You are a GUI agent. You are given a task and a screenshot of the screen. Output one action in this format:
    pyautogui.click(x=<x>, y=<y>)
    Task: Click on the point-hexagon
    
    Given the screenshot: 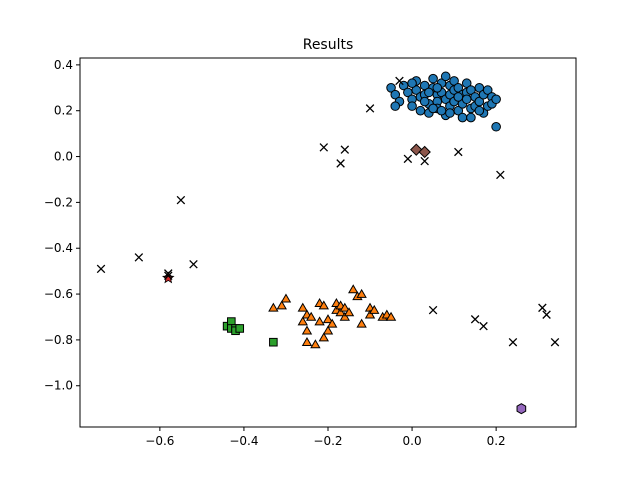 What is the action you would take?
    pyautogui.click(x=521, y=409)
    